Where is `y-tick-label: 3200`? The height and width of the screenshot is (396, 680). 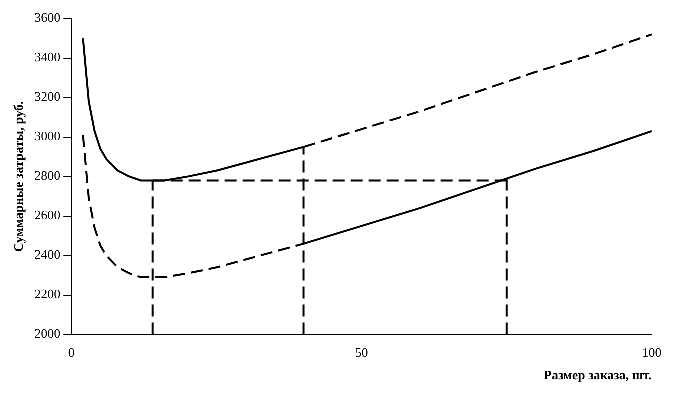 y-tick-label: 3200 is located at coordinates (47, 96).